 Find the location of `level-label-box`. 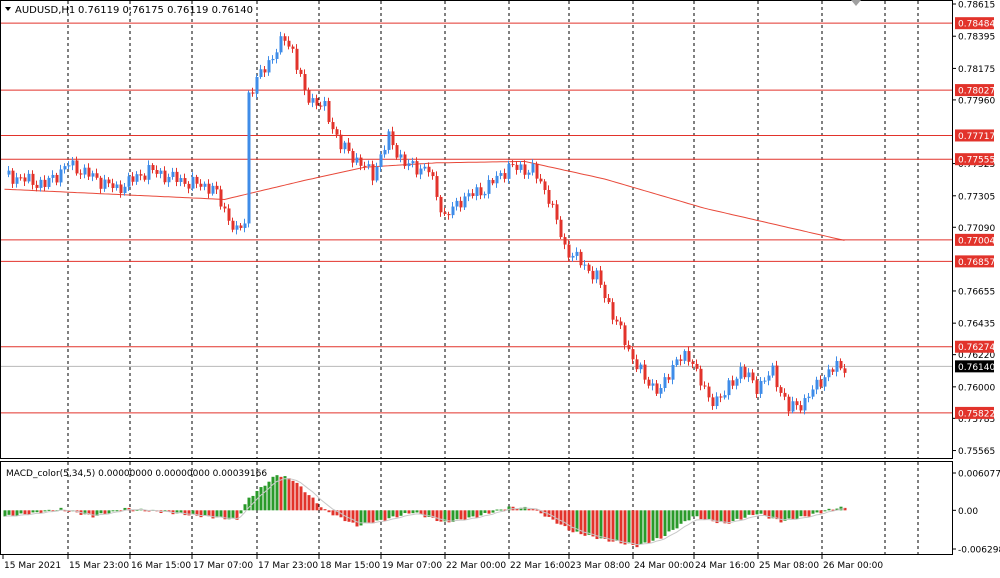

level-label-box is located at coordinates (974, 90).